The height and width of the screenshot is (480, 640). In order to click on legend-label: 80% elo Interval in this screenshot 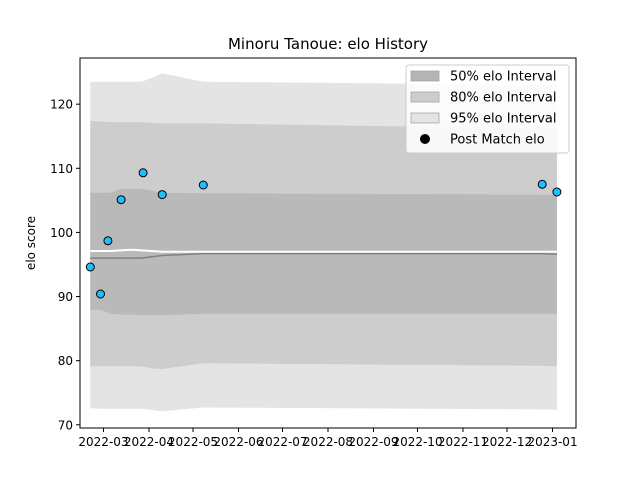, I will do `click(503, 98)`.